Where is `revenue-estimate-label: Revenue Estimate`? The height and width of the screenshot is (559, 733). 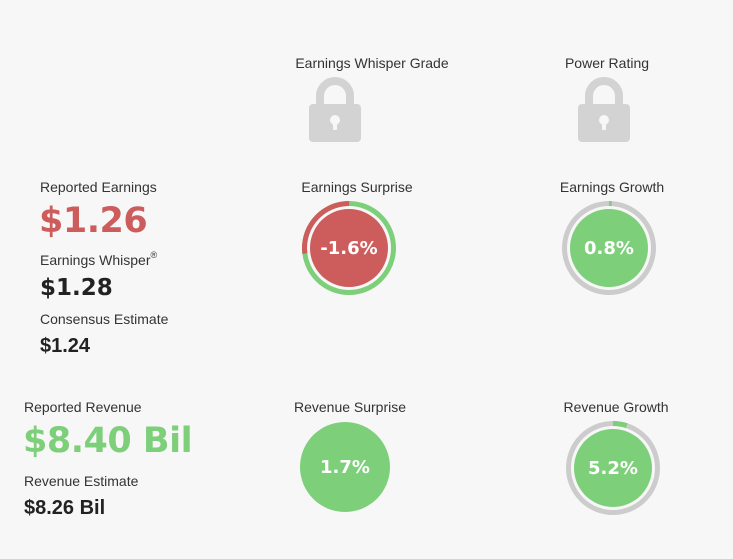 revenue-estimate-label: Revenue Estimate is located at coordinates (81, 481).